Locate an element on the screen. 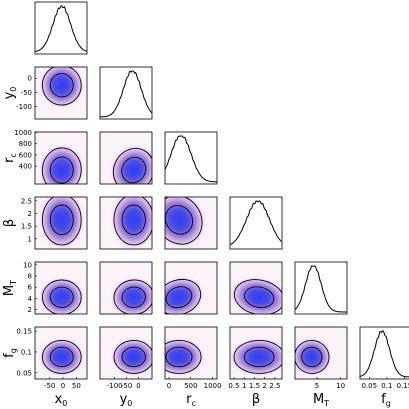 Image resolution: width=409 pixels, height=409 pixels. y-tick-label: 8 is located at coordinates (30, 276).